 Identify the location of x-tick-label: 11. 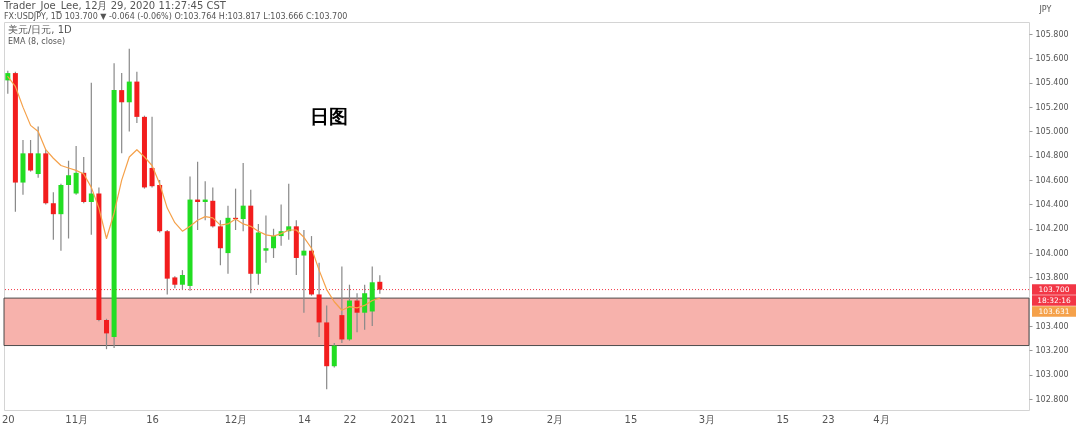
(441, 419).